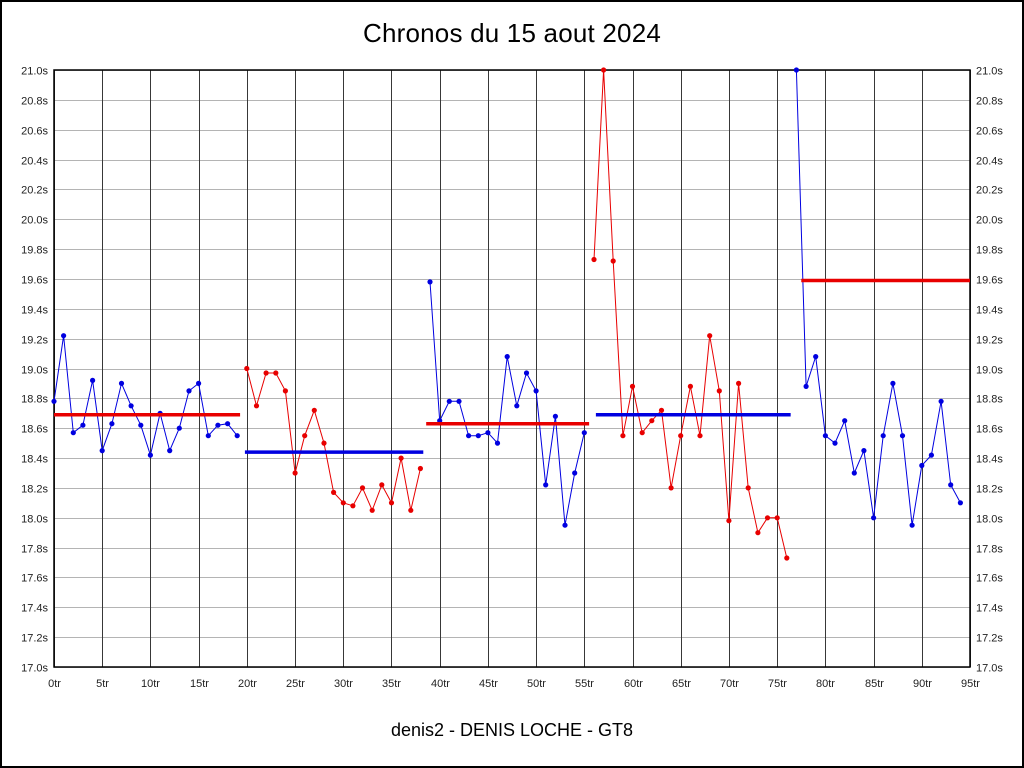  I want to click on x-tick-label: 25tr, so click(295, 684).